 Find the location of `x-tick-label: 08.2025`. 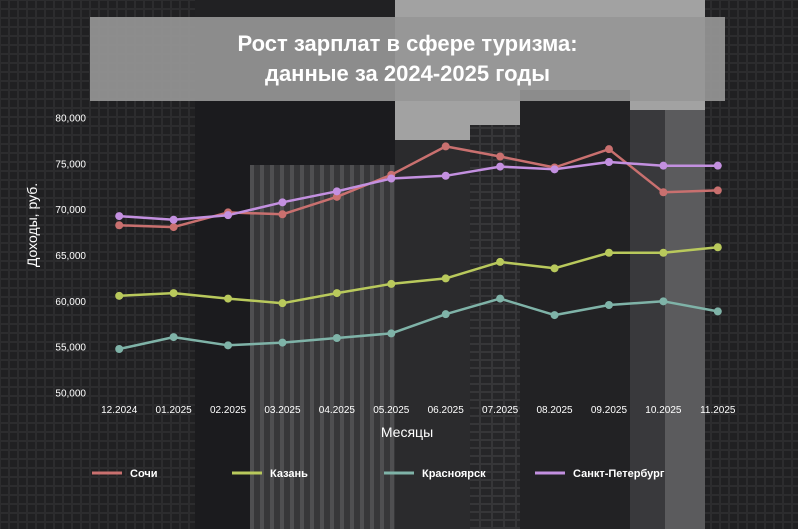

x-tick-label: 08.2025 is located at coordinates (554, 410).